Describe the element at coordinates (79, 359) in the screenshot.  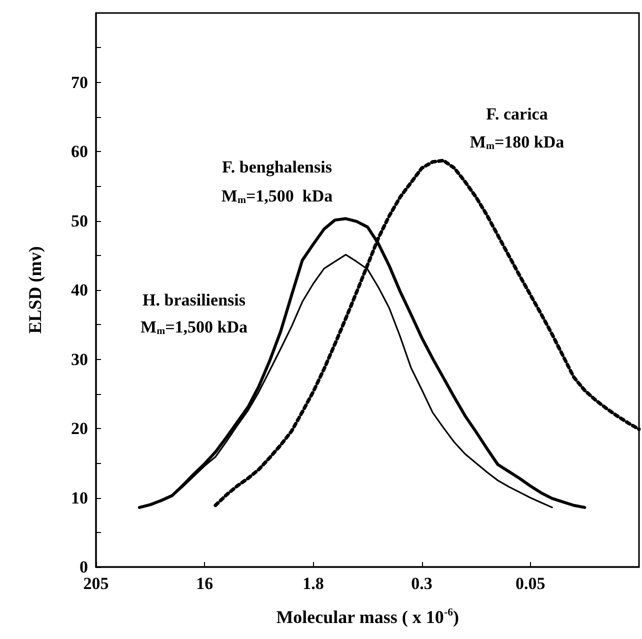
I see `y-tick-label: 30` at that location.